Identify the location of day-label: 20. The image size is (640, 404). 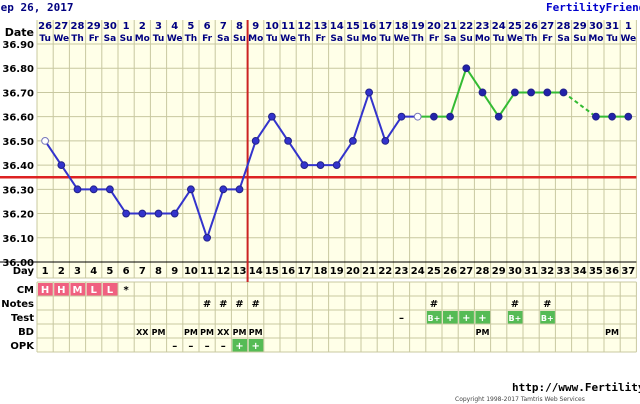
(353, 271).